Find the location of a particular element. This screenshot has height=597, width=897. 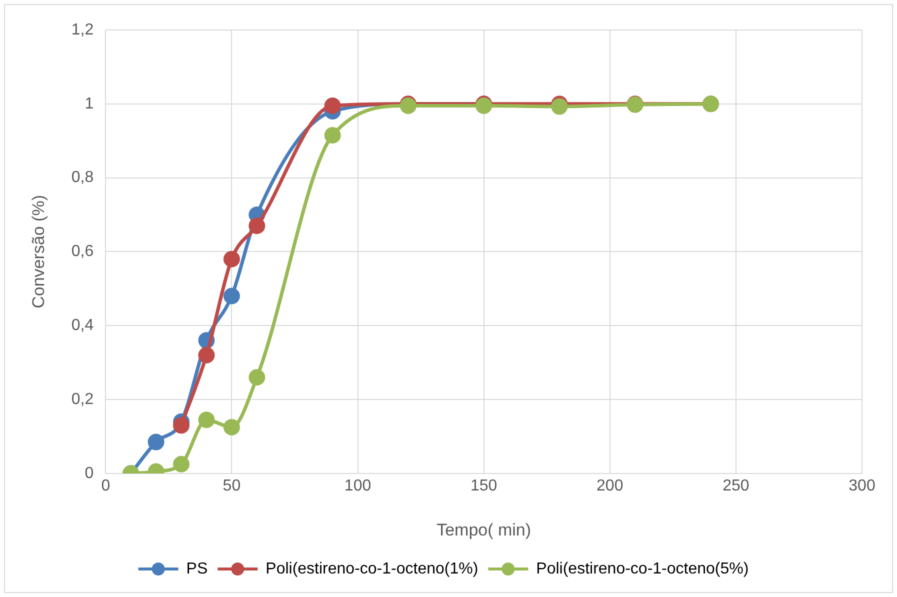

y-tick-label: 1 is located at coordinates (89, 103).